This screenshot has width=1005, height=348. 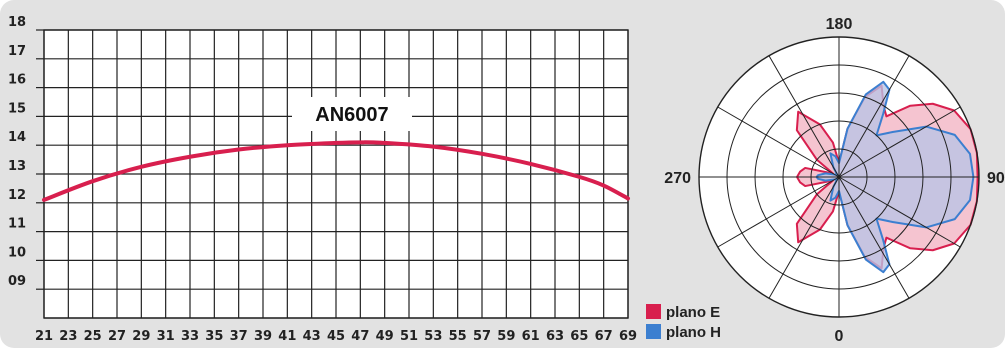 What do you see at coordinates (555, 336) in the screenshot?
I see `x-tick-label: 63` at bounding box center [555, 336].